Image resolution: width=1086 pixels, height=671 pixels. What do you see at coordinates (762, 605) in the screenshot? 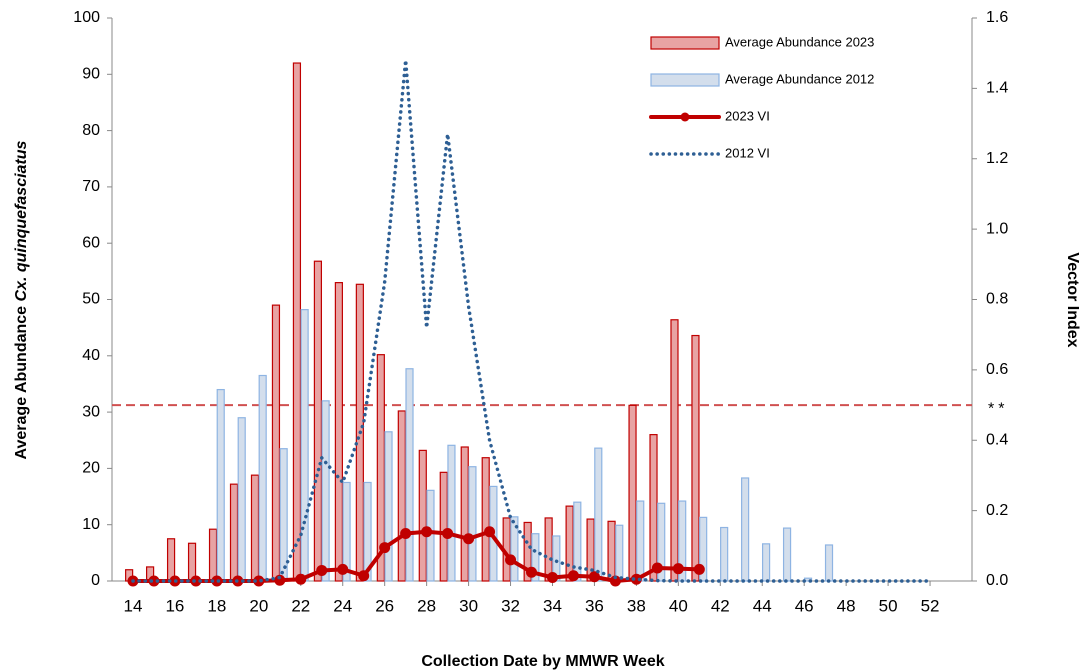
I see `x-tick-label: 44` at bounding box center [762, 605].